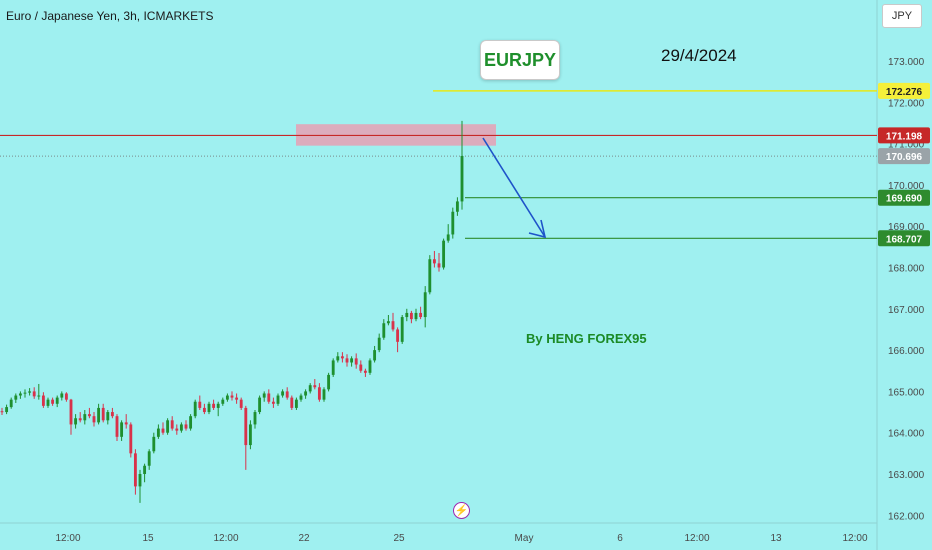 This screenshot has width=932, height=550. I want to click on price-label: 172.276, so click(904, 92).